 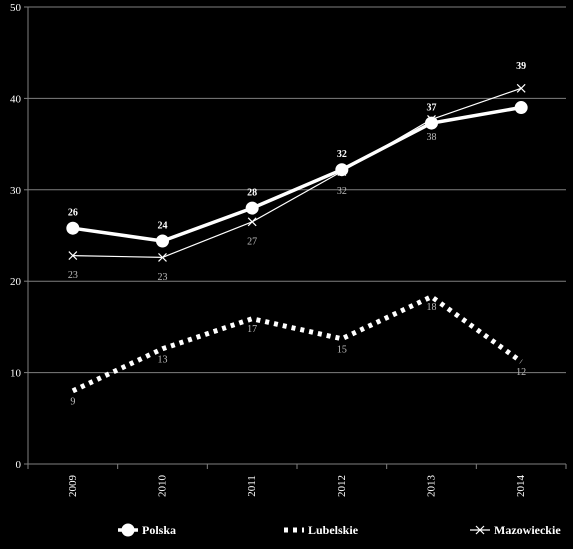 What do you see at coordinates (16, 374) in the screenshot?
I see `y-tick-label: 10` at bounding box center [16, 374].